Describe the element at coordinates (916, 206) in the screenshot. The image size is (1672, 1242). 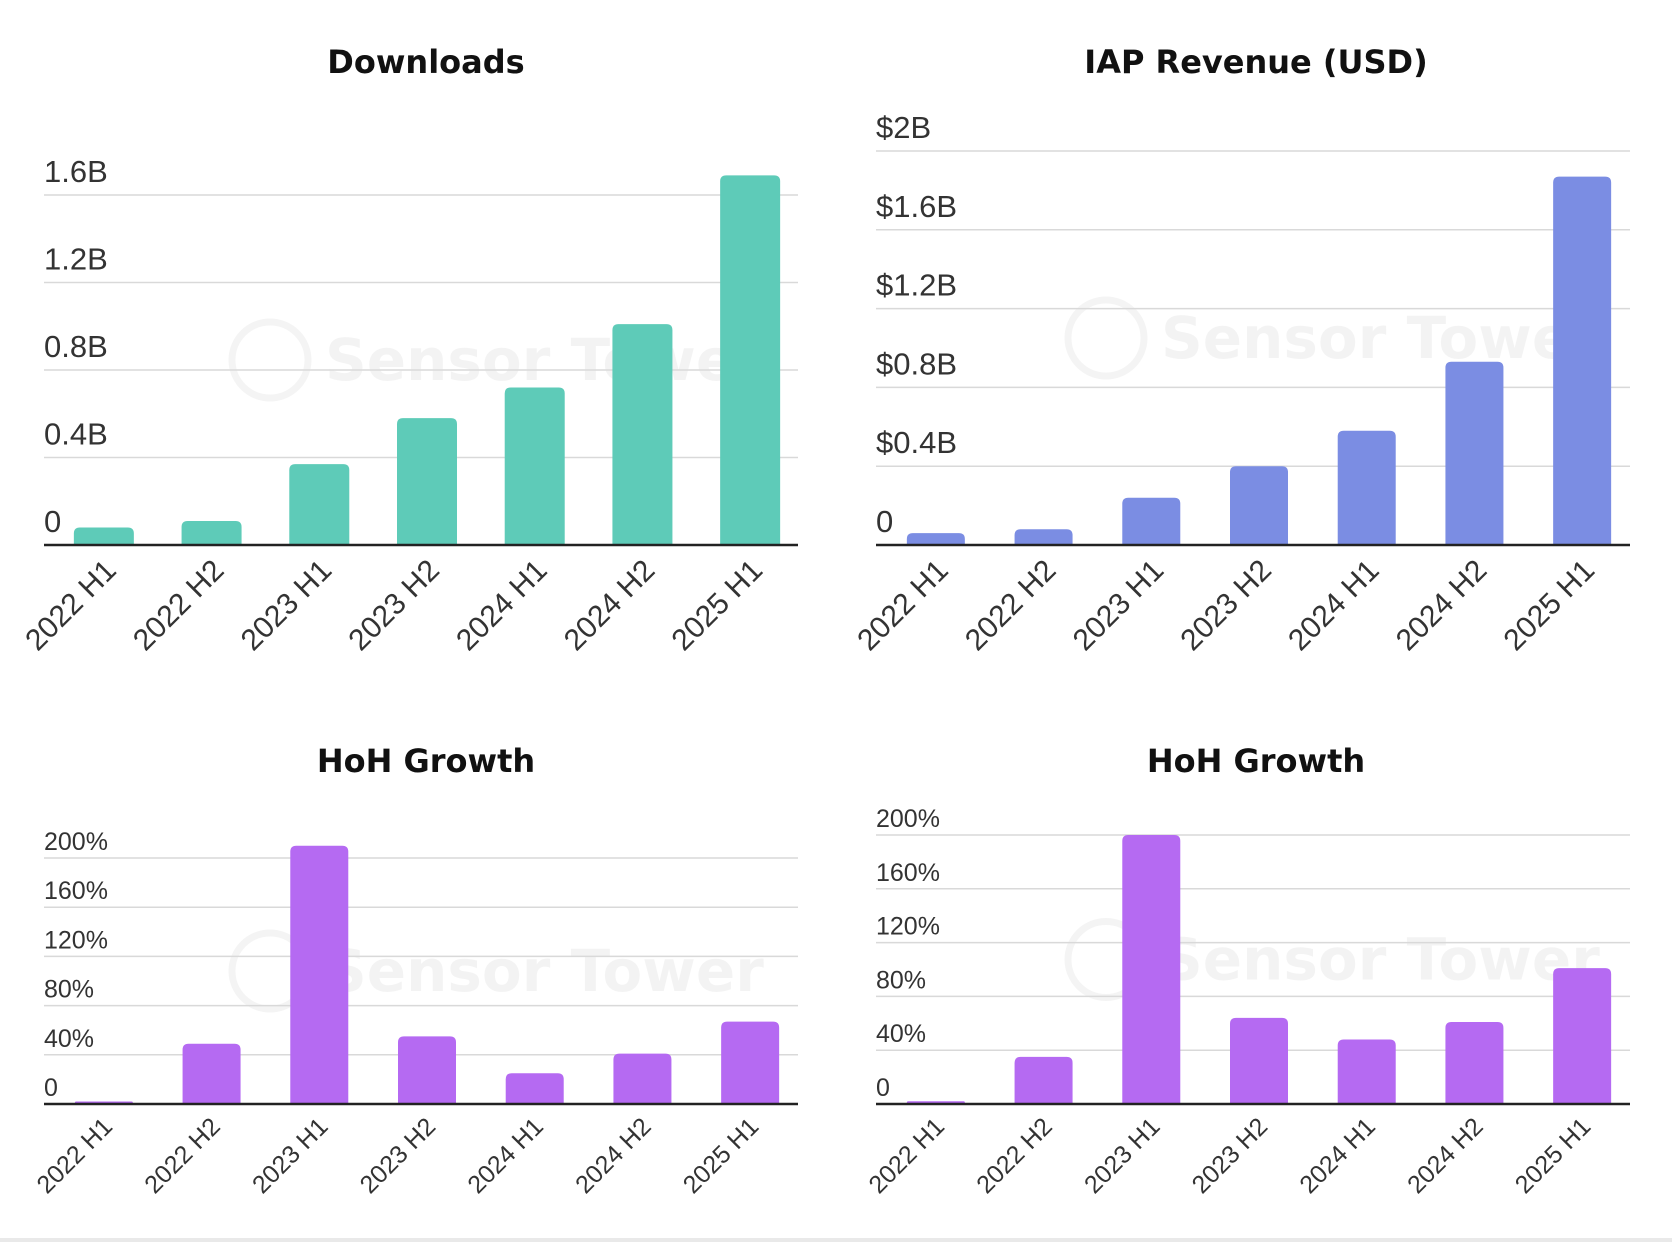
I see `y-tick-label: $1.6B` at that location.